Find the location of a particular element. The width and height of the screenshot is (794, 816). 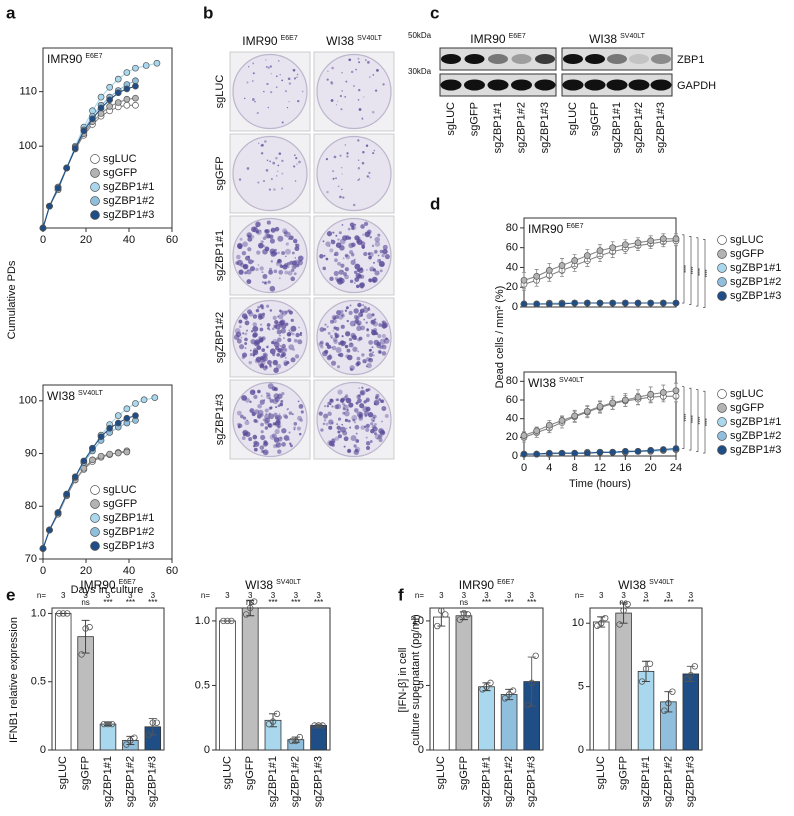

chart-title: WI38 is located at coordinates (632, 585).